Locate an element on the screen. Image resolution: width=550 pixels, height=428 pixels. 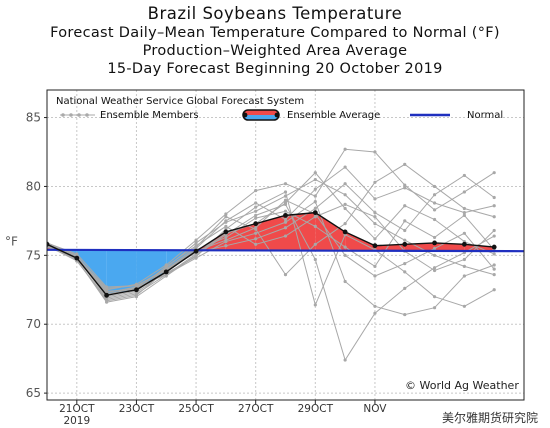
below-normal-fill is located at coordinates (121, 272).